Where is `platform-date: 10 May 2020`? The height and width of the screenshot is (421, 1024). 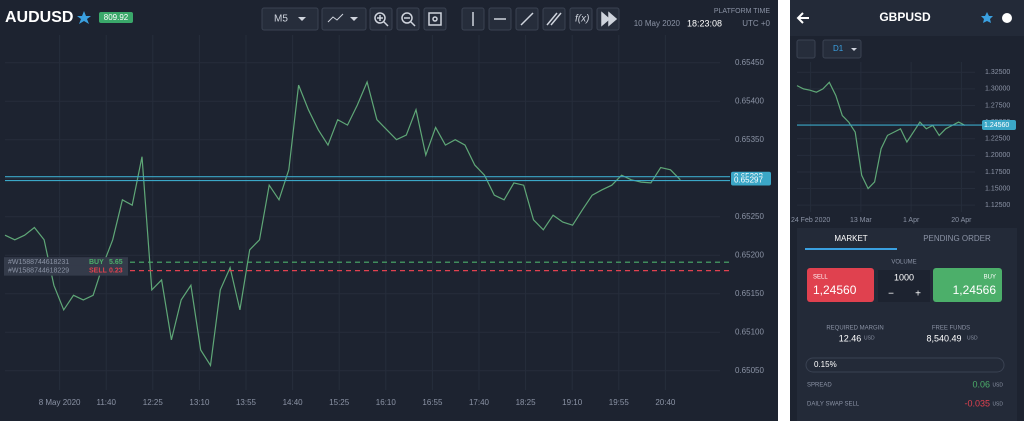 platform-date: 10 May 2020 is located at coordinates (657, 23).